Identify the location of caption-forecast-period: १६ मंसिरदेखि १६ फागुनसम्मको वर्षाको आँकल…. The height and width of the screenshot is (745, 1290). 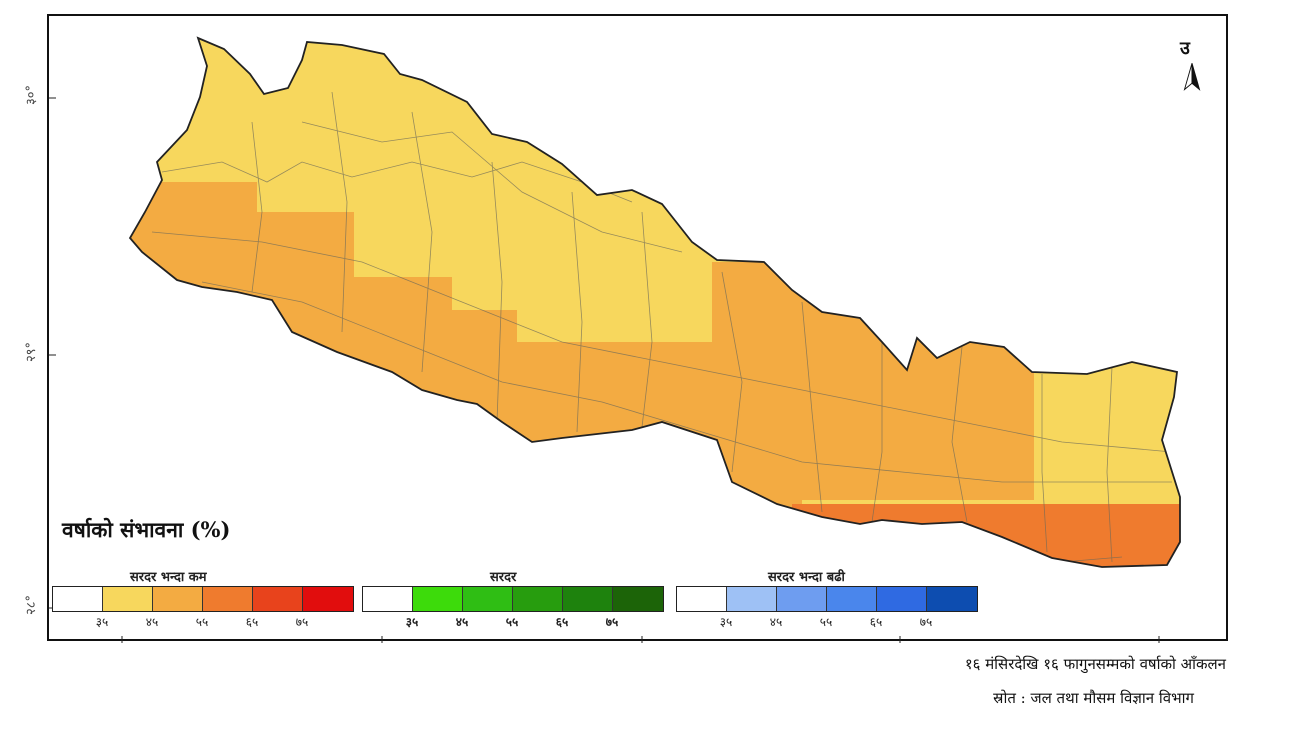
(1095, 664).